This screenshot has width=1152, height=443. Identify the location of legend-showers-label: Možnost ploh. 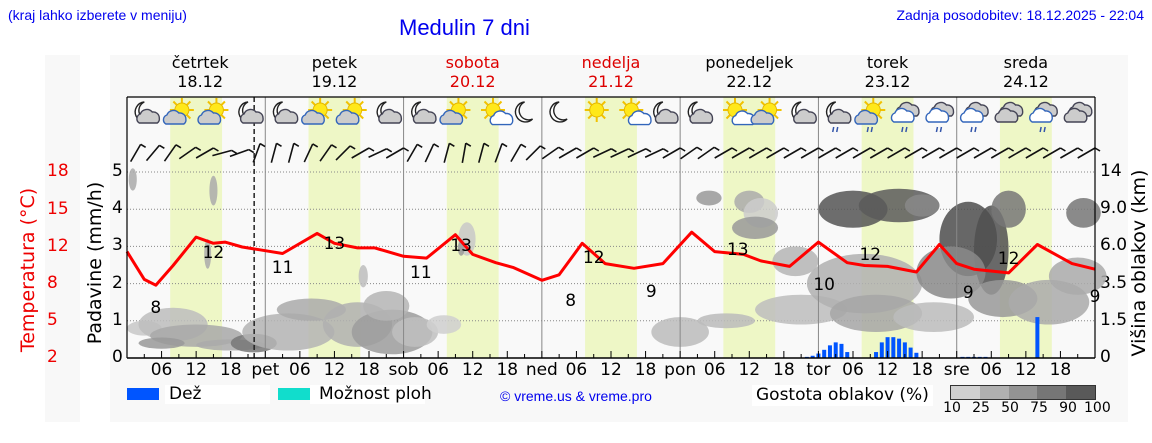
(371, 394).